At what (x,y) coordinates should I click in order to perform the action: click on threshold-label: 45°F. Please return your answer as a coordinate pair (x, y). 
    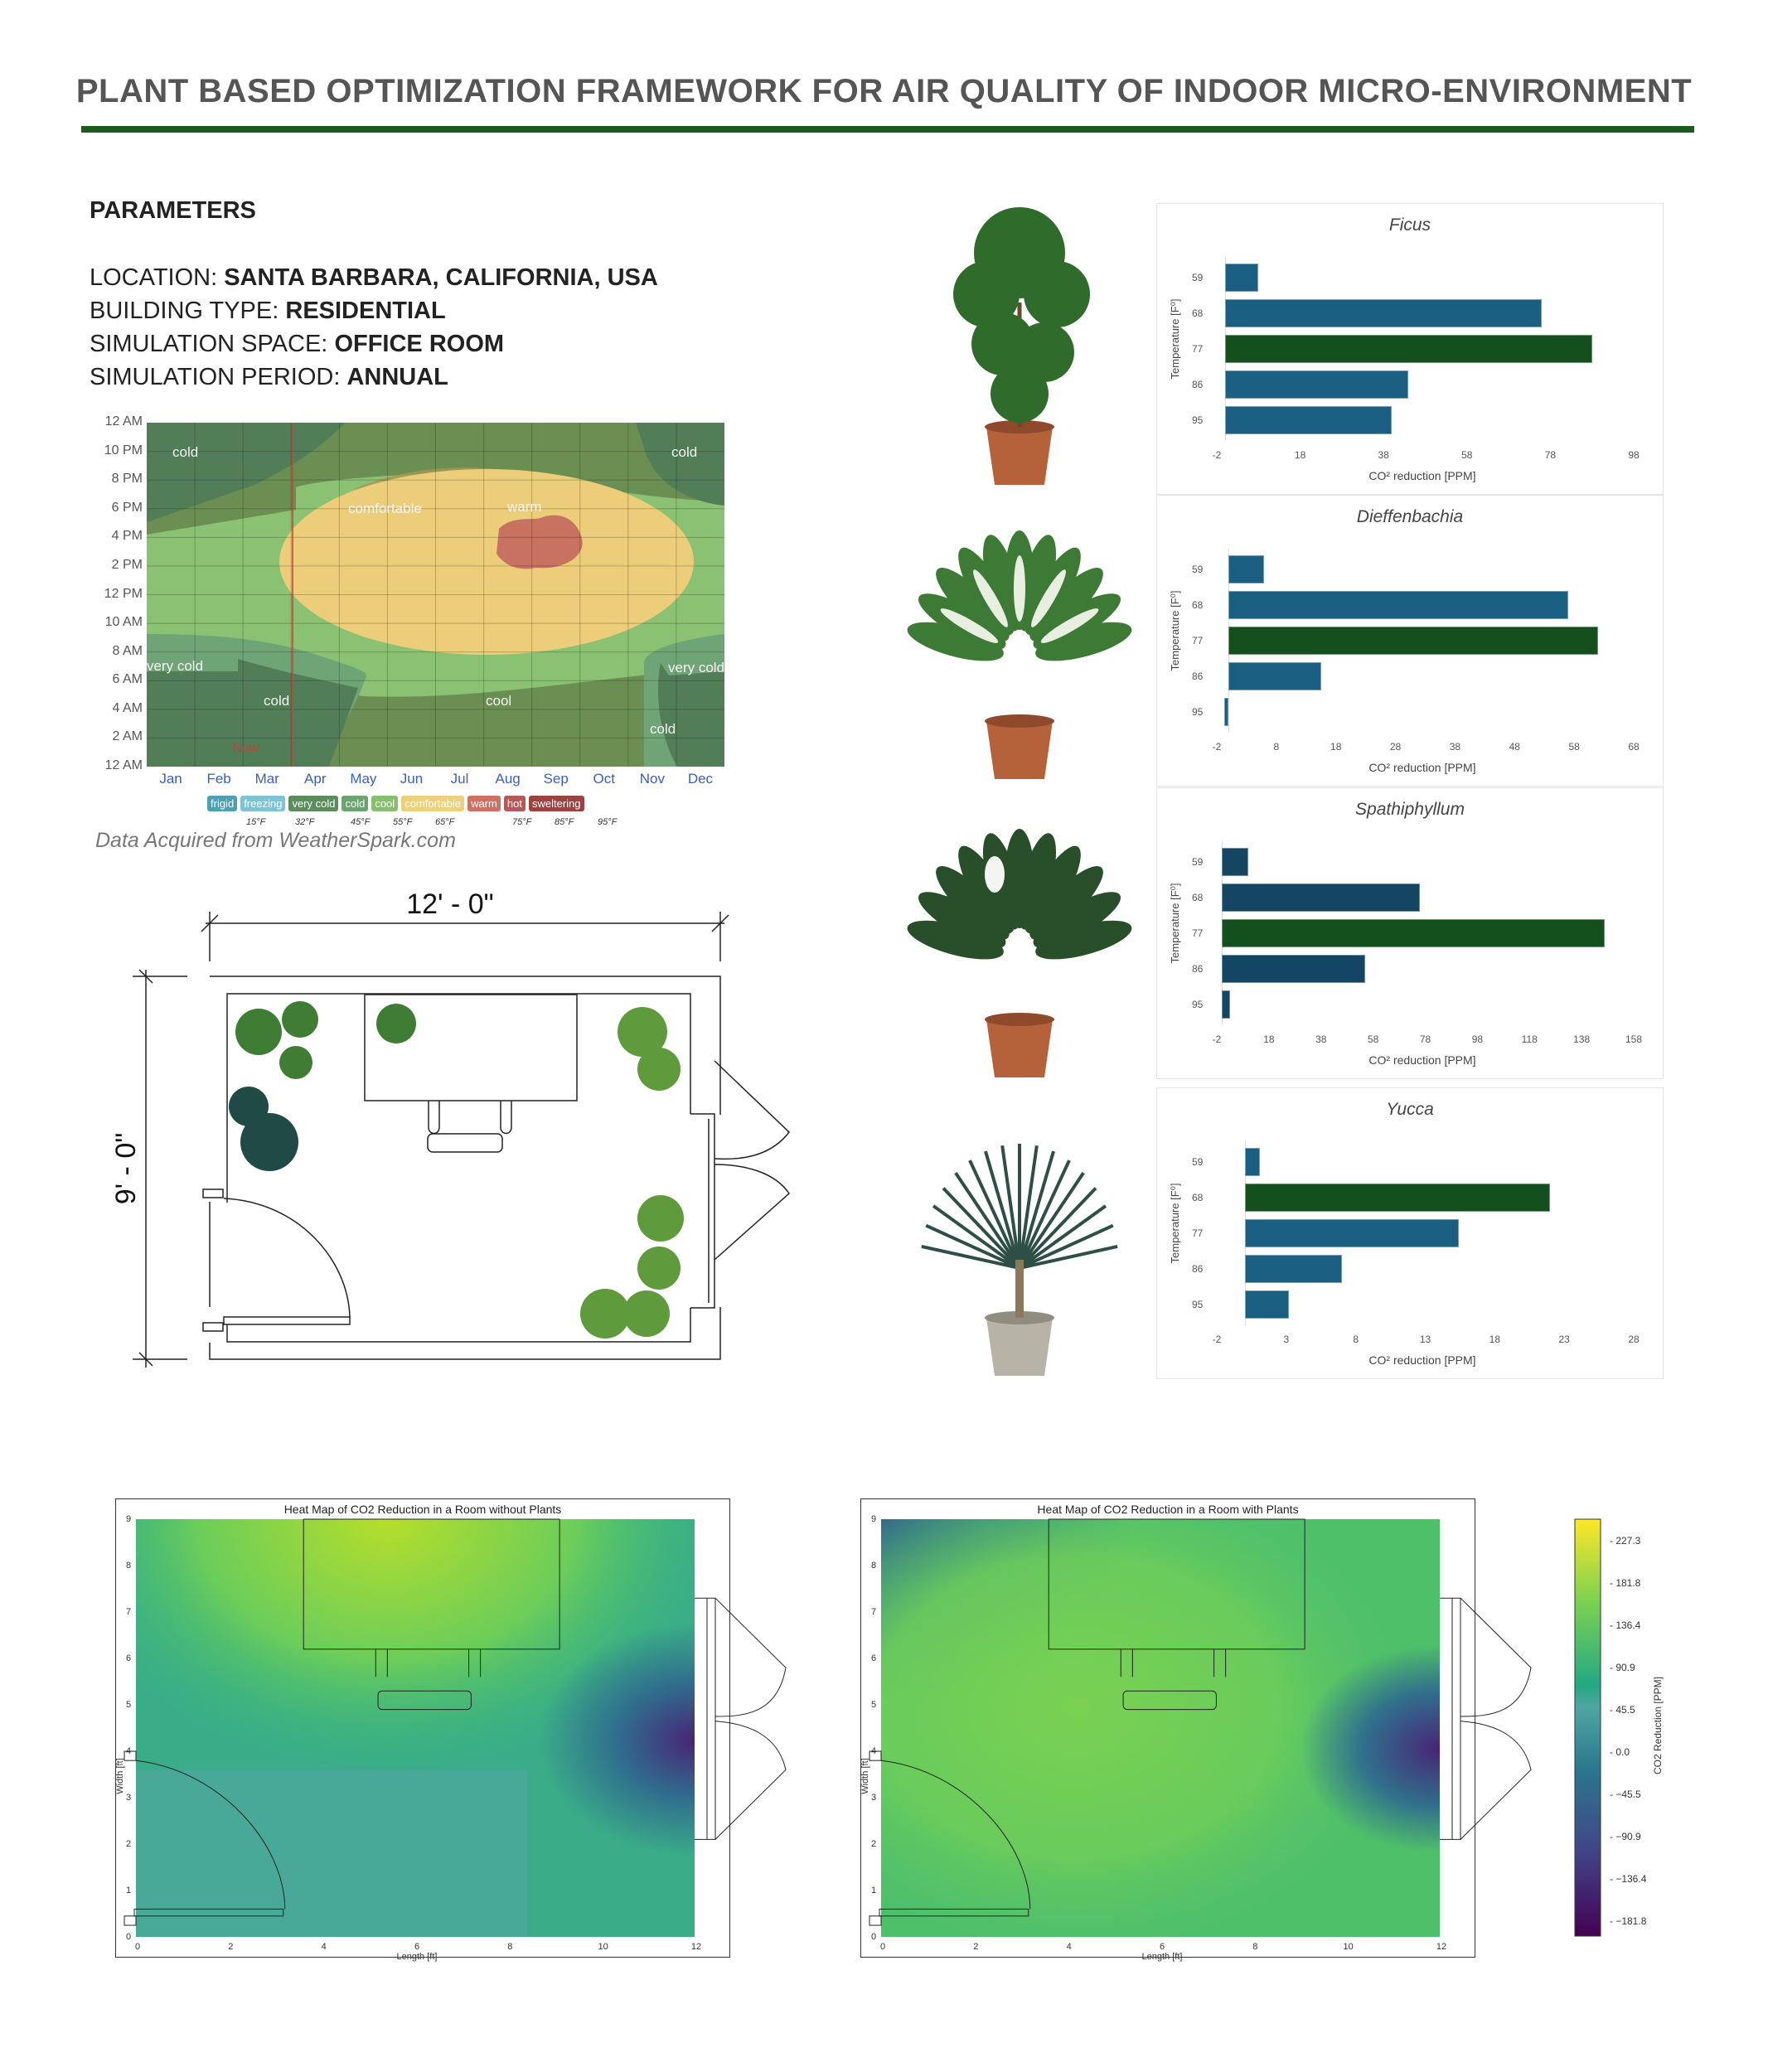
    Looking at the image, I should click on (361, 822).